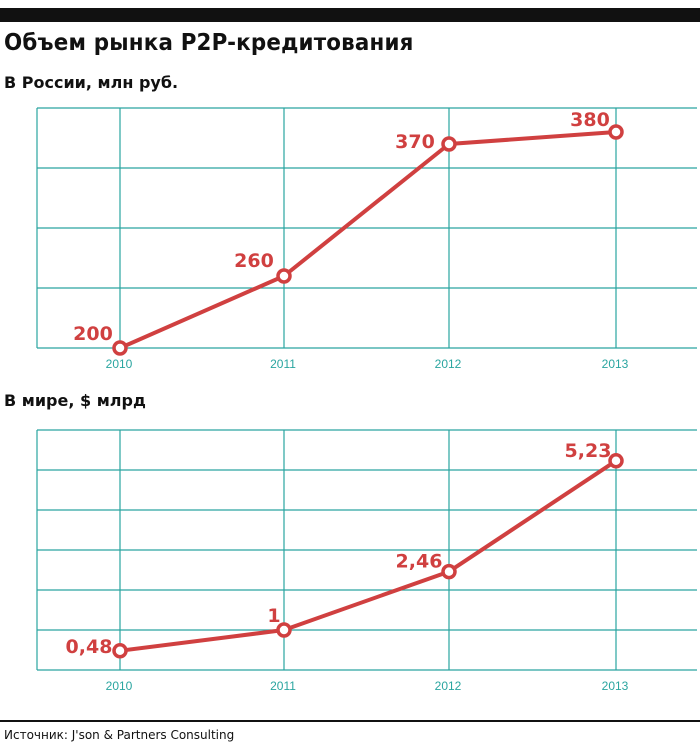  I want to click on bottom-rule, so click(350, 721).